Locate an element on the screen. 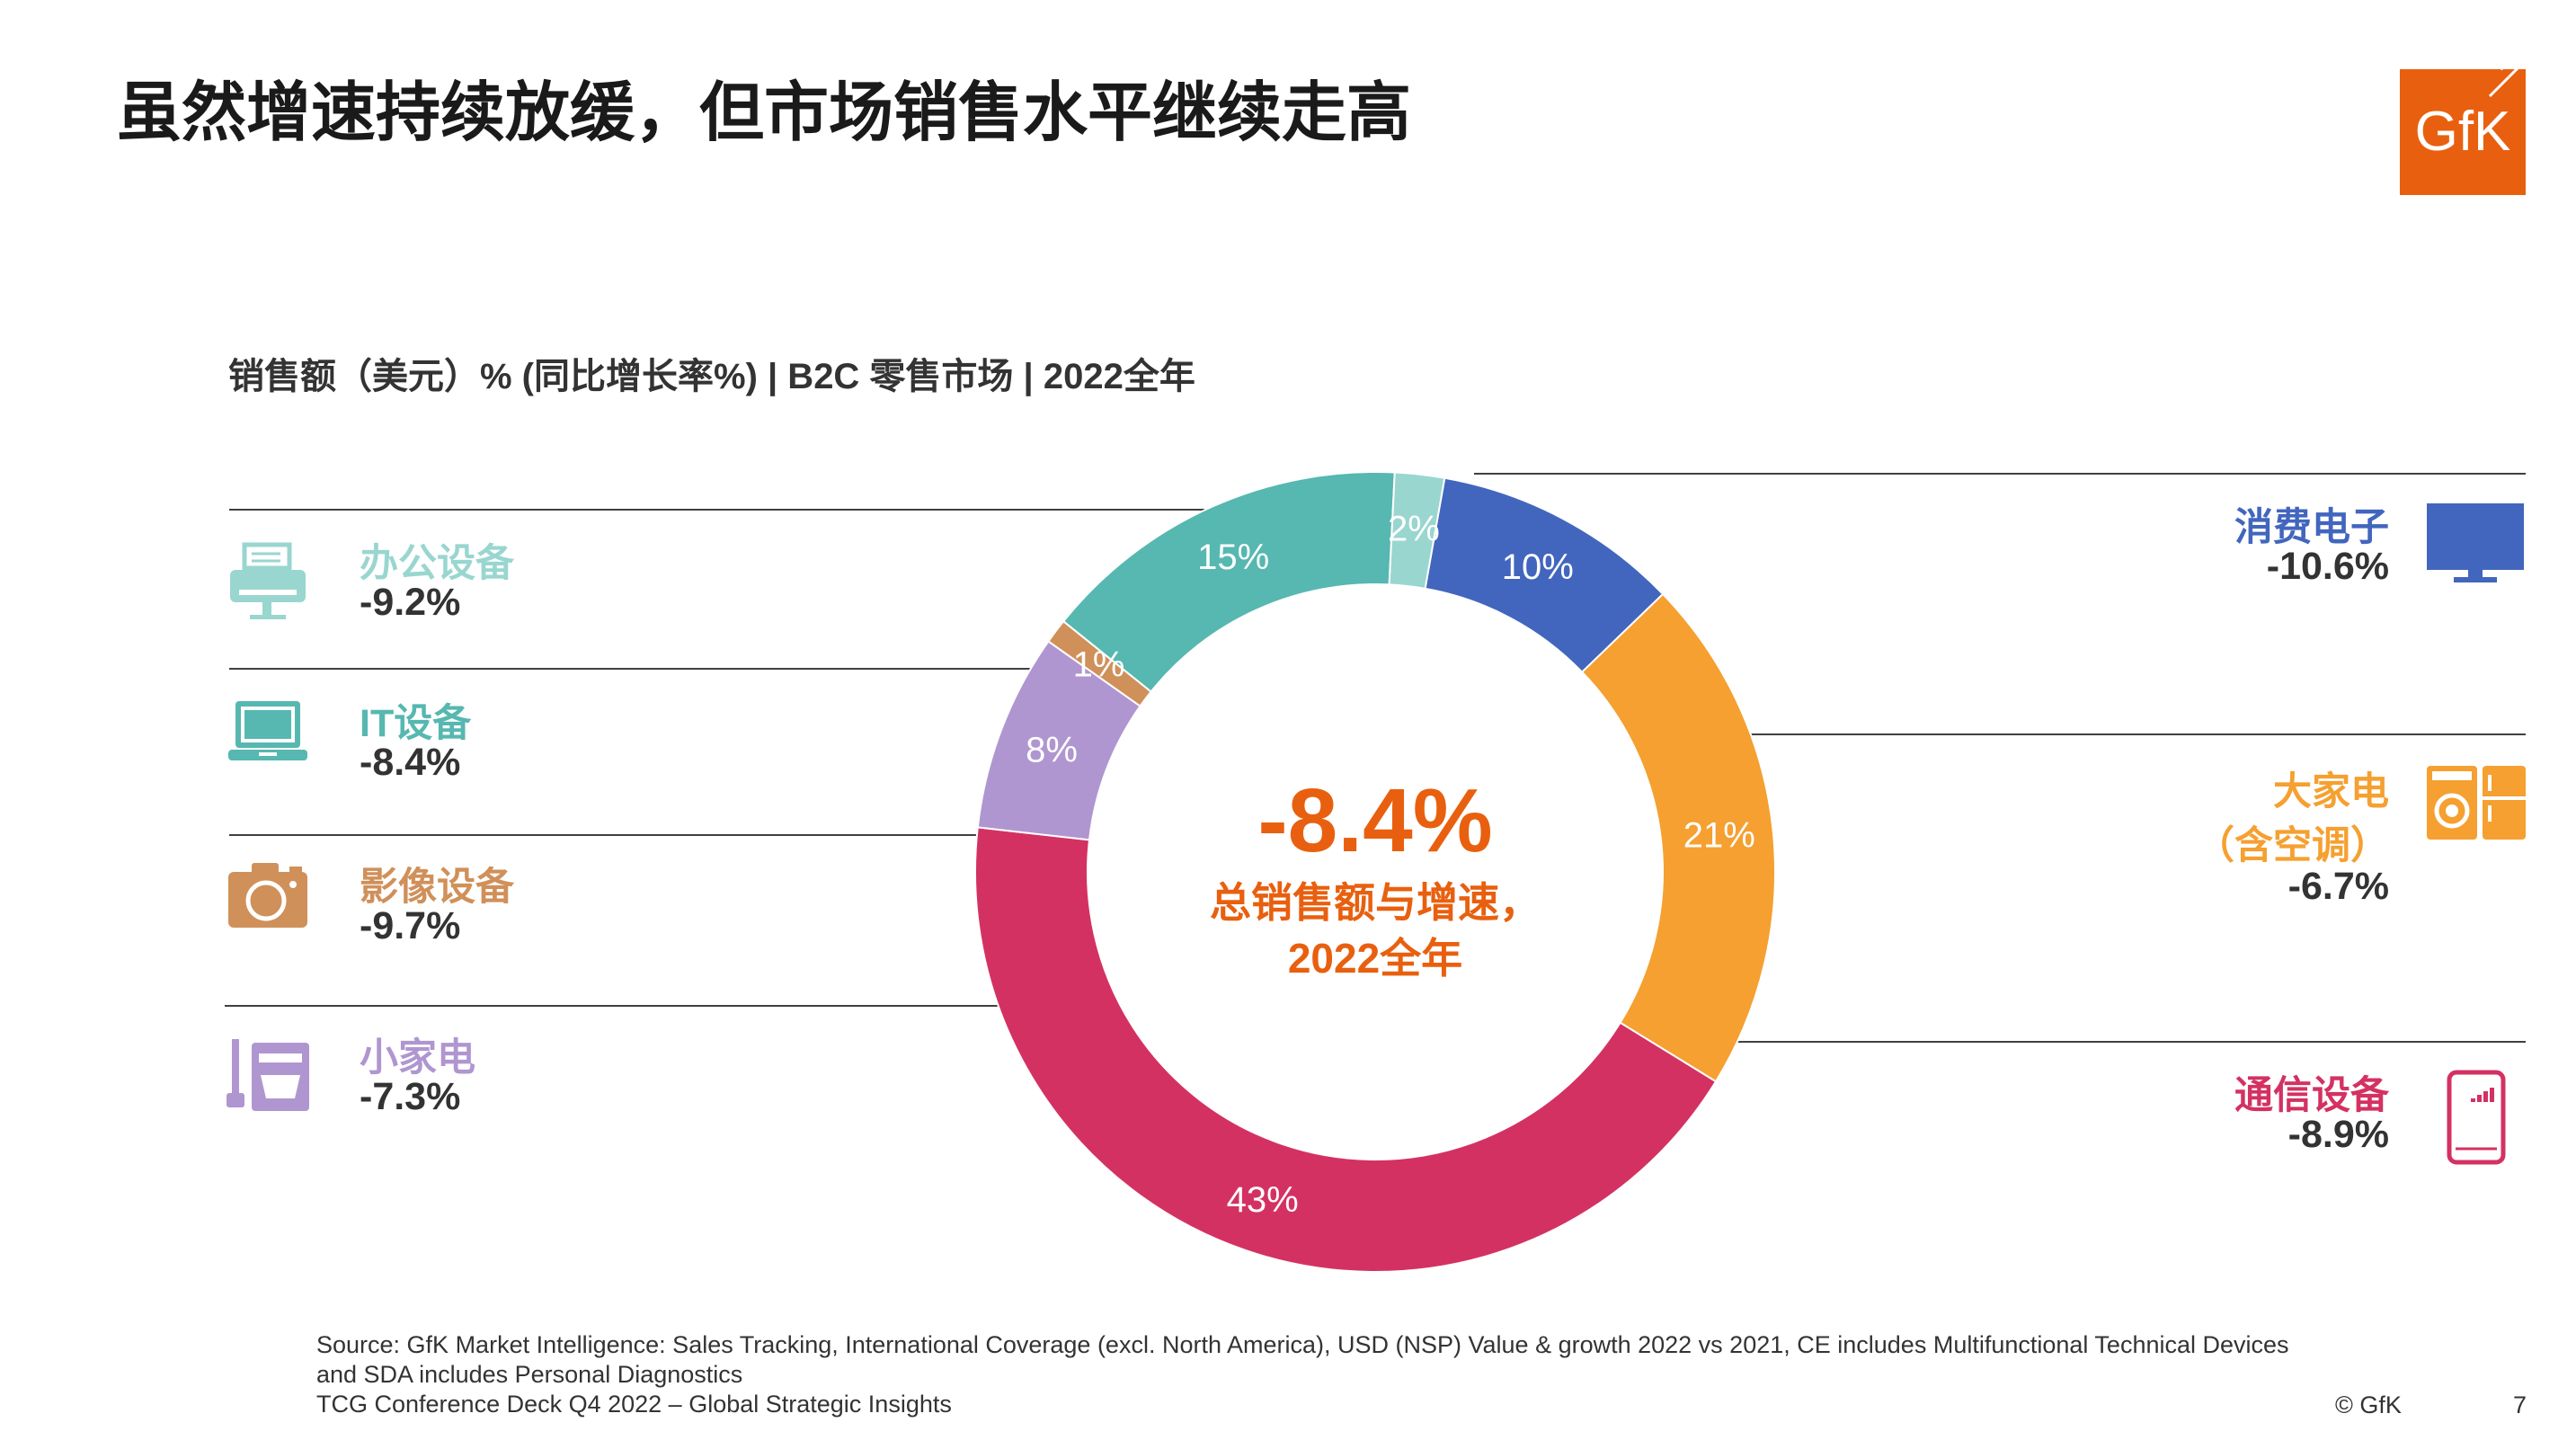 The width and height of the screenshot is (2576, 1449). donut-slice-label-3: 8% is located at coordinates (1052, 749).